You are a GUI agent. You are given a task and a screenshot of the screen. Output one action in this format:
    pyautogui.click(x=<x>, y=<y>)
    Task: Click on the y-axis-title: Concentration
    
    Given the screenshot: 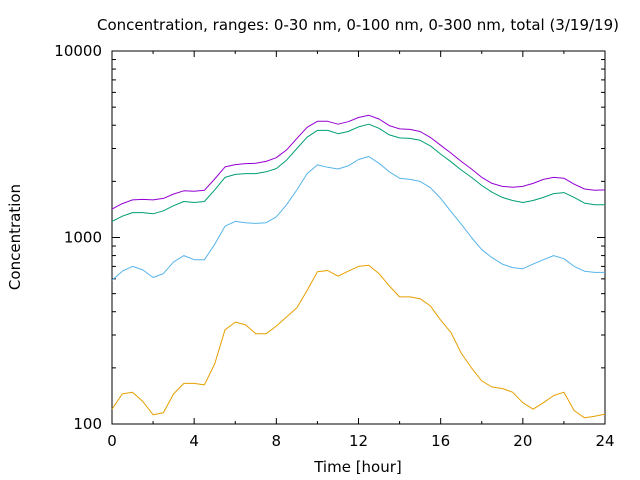 What is the action you would take?
    pyautogui.click(x=15, y=237)
    